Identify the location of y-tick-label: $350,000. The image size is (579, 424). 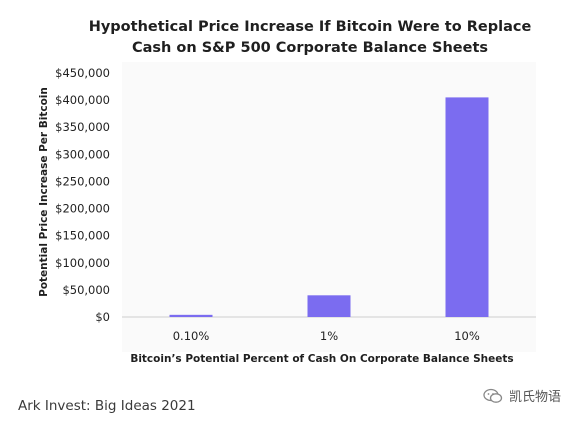
(82, 127).